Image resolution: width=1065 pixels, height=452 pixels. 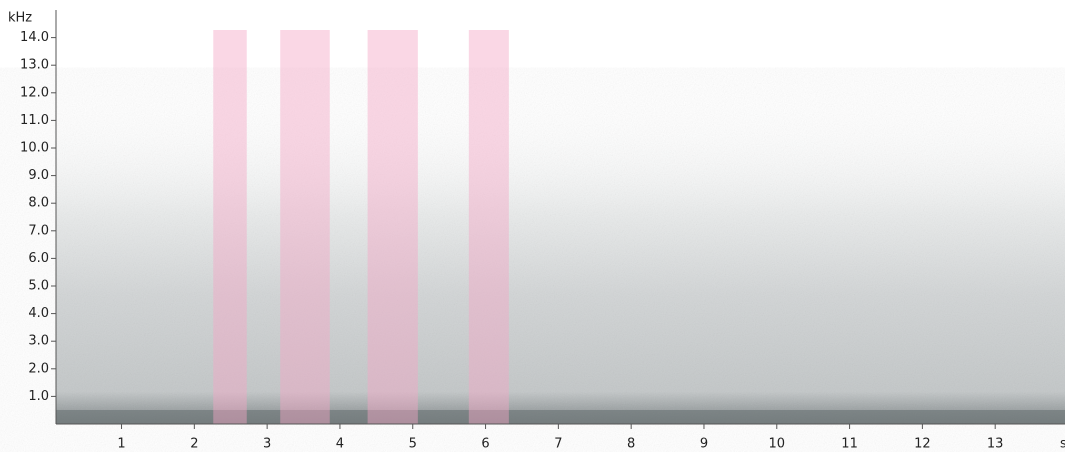 I want to click on x-tick-label: 3, so click(x=267, y=444).